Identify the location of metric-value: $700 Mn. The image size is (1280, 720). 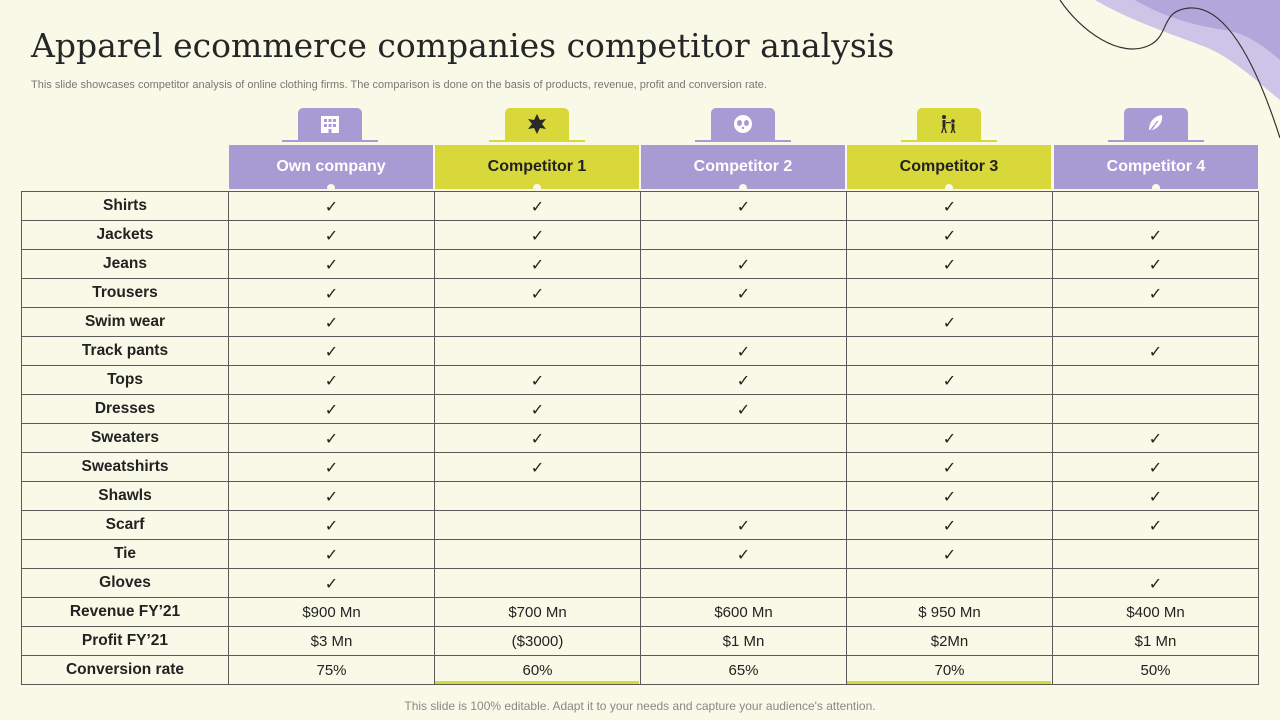
(537, 612).